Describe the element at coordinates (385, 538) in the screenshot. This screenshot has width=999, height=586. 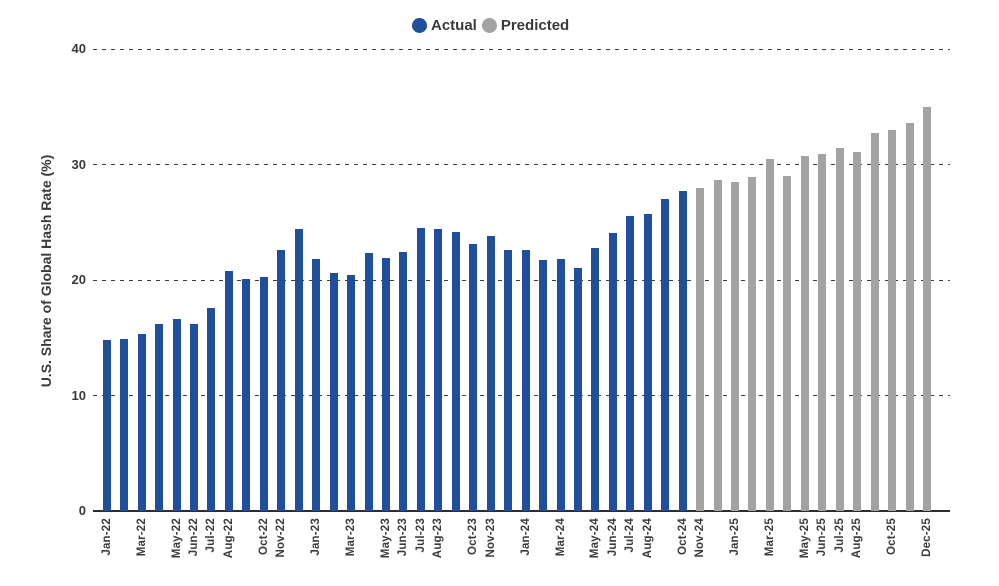
I see `x-tick-label-may-23: May-23` at that location.